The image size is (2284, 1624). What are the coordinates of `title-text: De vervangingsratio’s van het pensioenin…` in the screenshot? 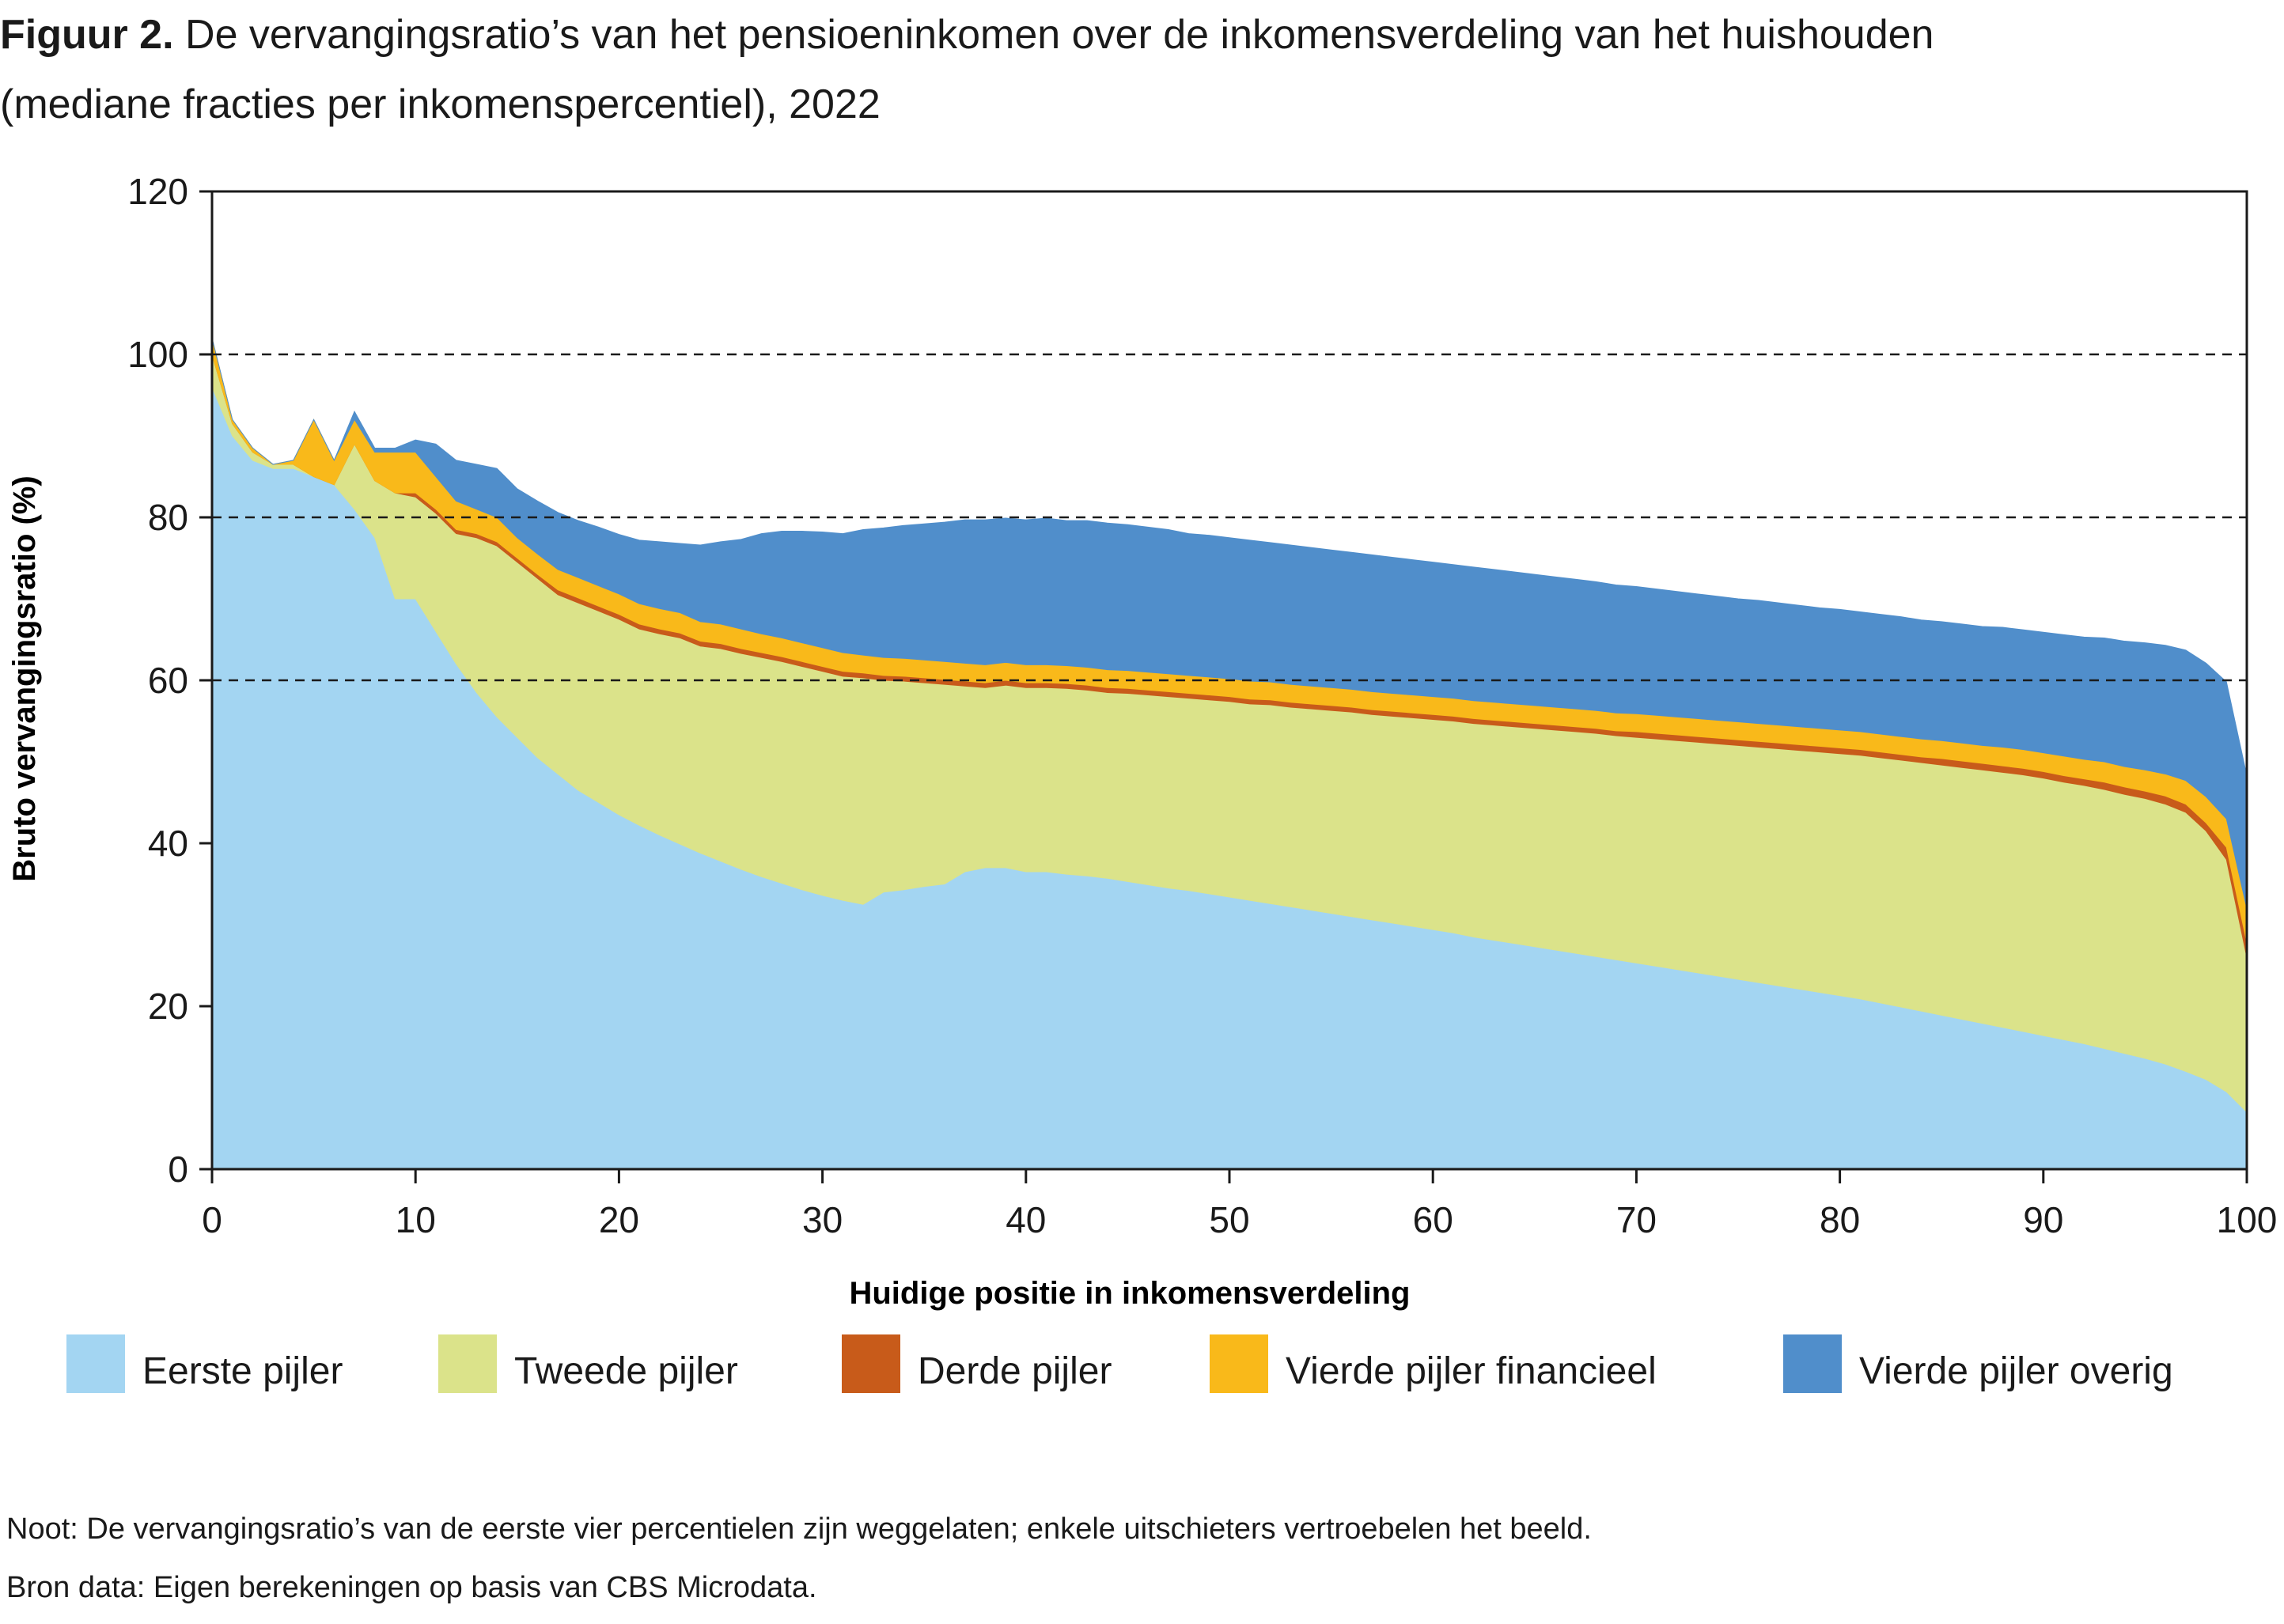 It's located at (1053, 35).